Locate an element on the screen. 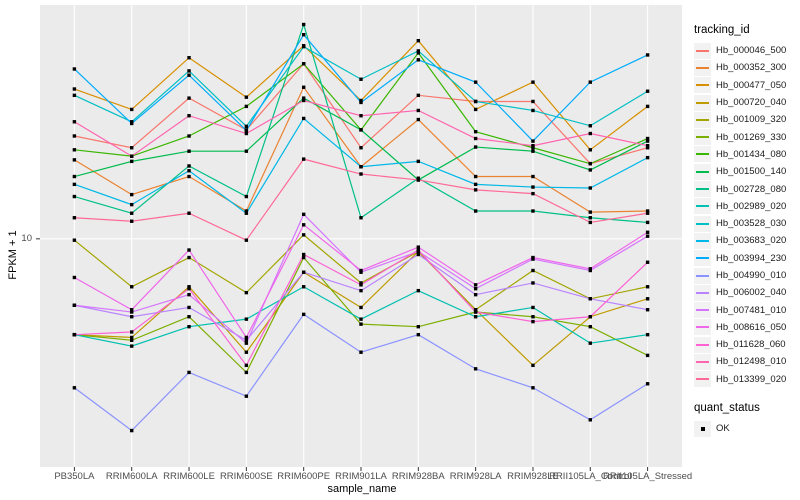 The image size is (800, 500). legend-label: Hb_002728_080 is located at coordinates (751, 189).